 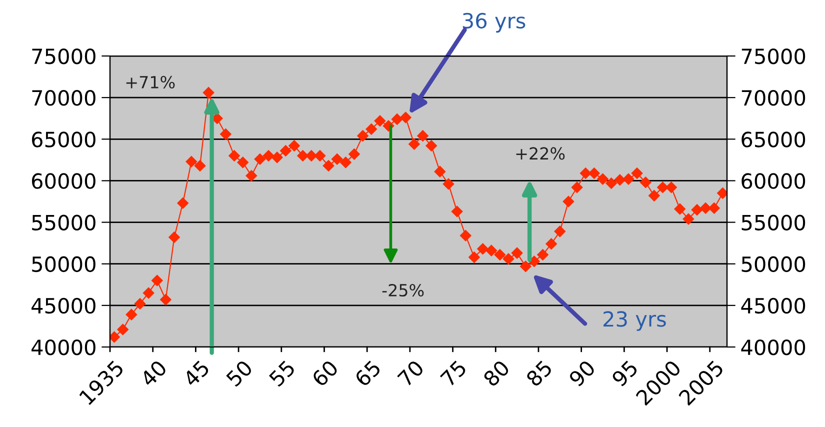 I want to click on annotation: +71%, so click(x=150, y=82).